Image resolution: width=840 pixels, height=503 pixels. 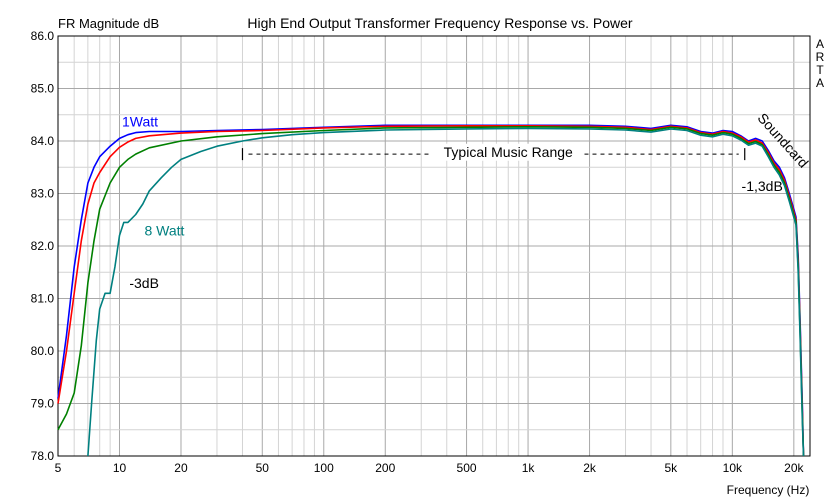 I want to click on watermark-letter: T, so click(x=820, y=70).